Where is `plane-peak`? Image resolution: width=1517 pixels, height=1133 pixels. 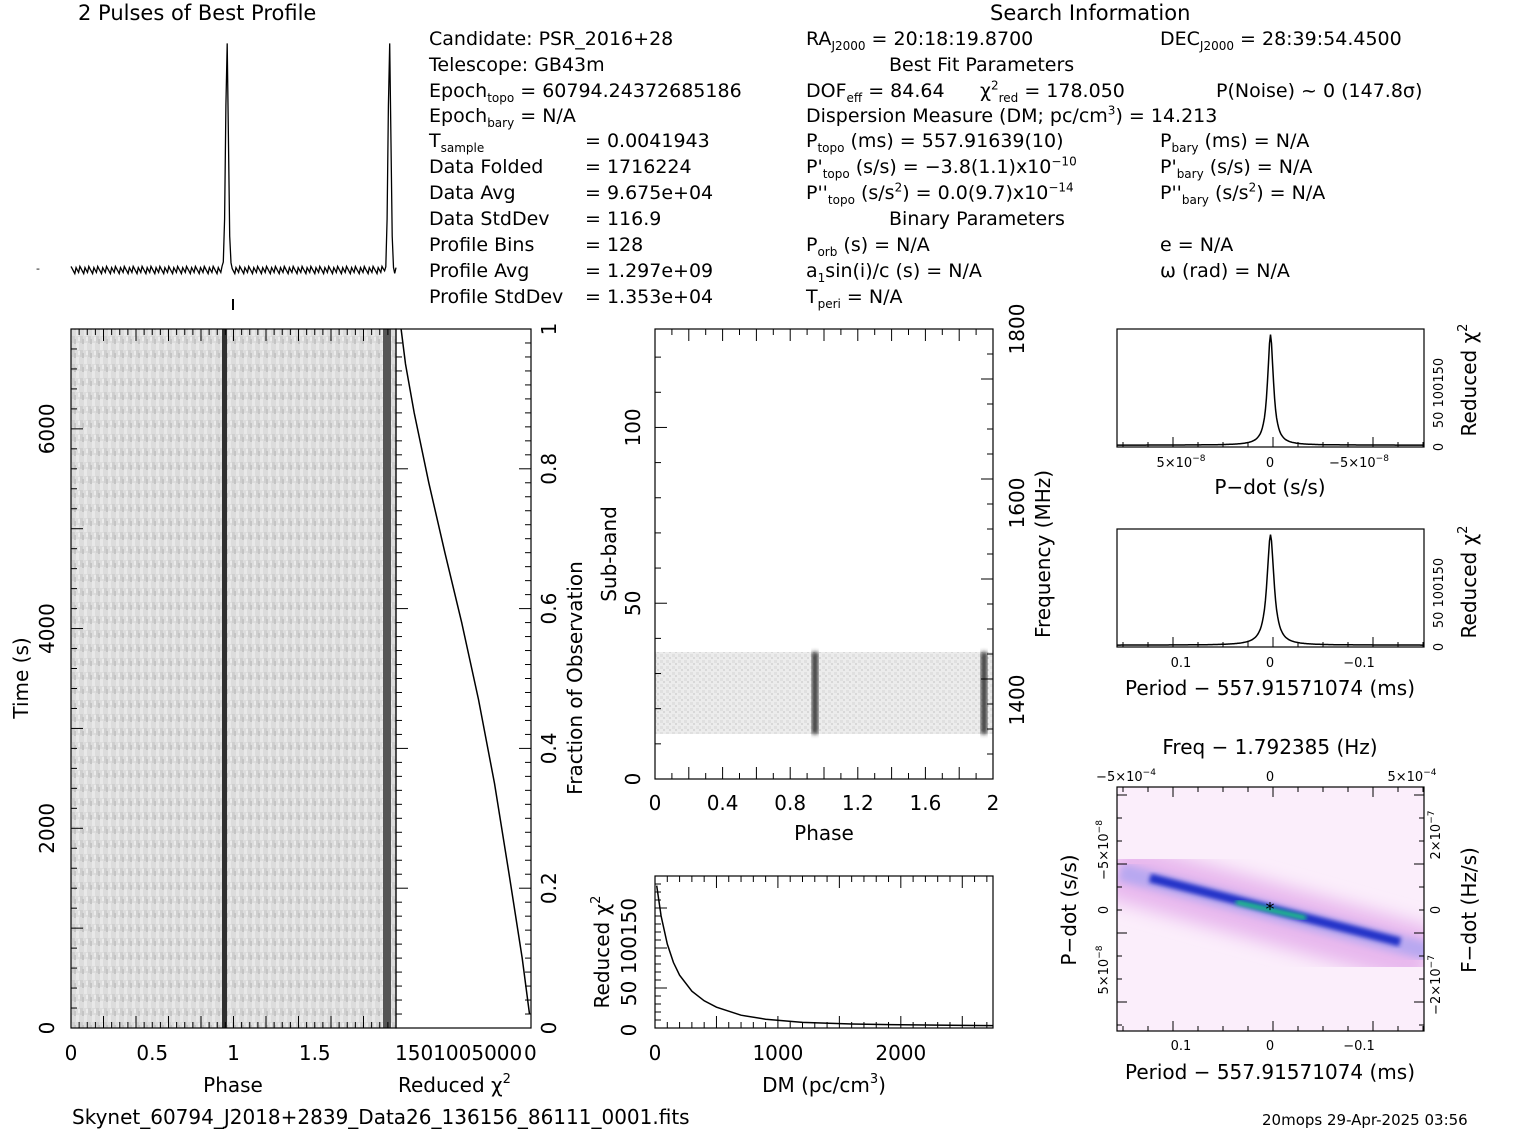 plane-peak is located at coordinates (1271, 910).